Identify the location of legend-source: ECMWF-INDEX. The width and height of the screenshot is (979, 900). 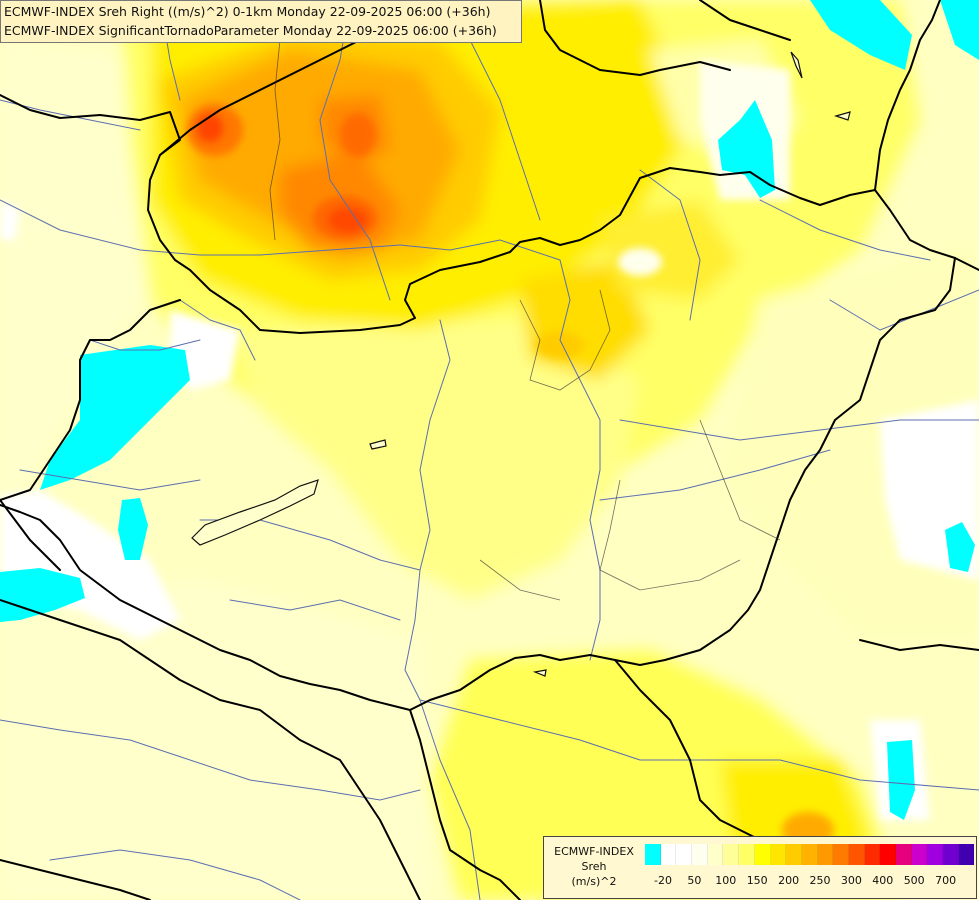
(594, 851).